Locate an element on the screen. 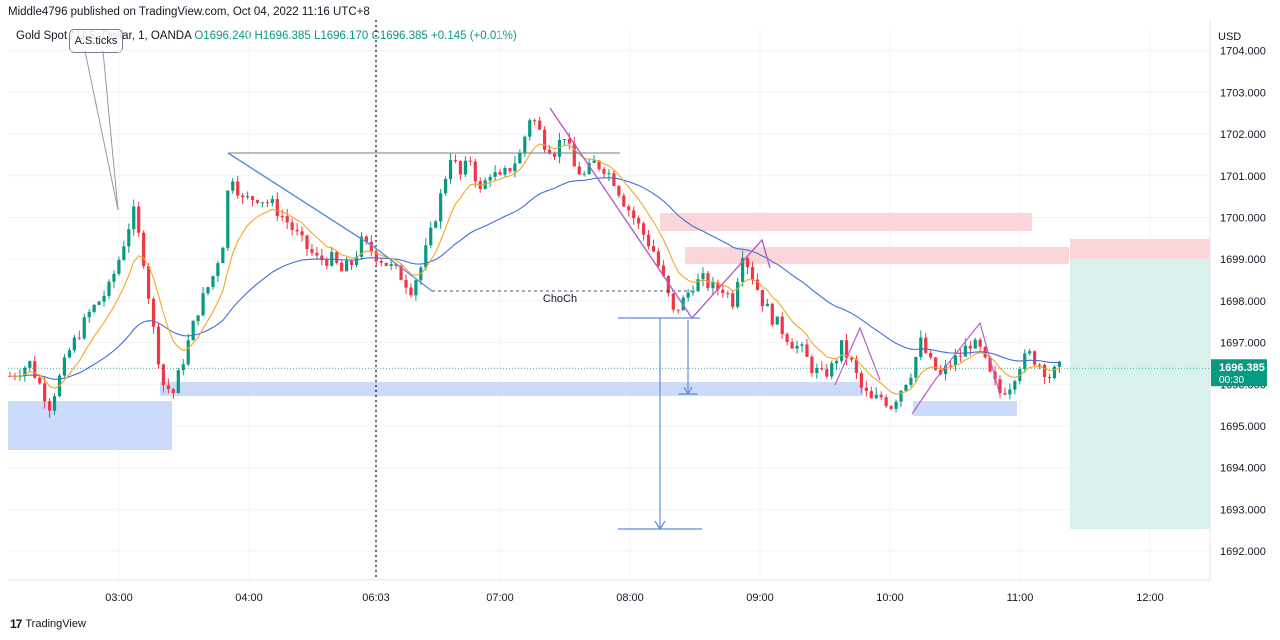 This screenshot has width=1280, height=640. x-tick-1: 04:00 is located at coordinates (249, 598).